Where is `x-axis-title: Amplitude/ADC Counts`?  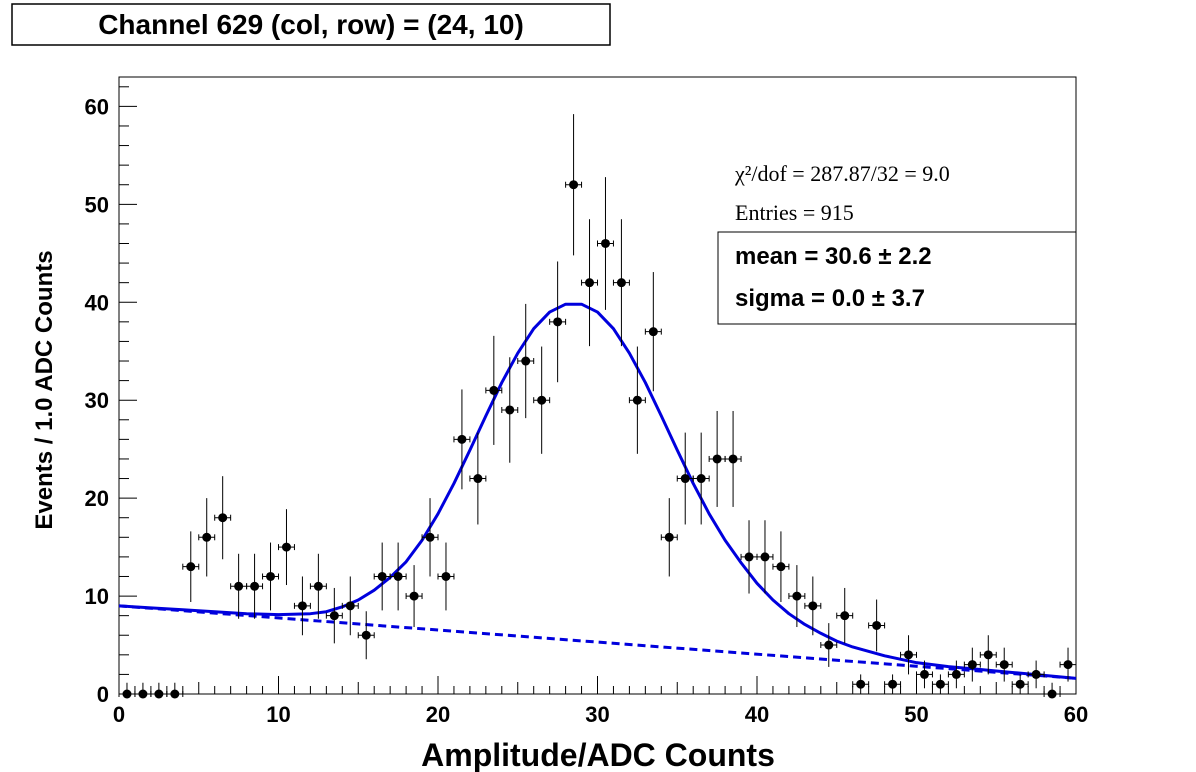 x-axis-title: Amplitude/ADC Counts is located at coordinates (598, 754).